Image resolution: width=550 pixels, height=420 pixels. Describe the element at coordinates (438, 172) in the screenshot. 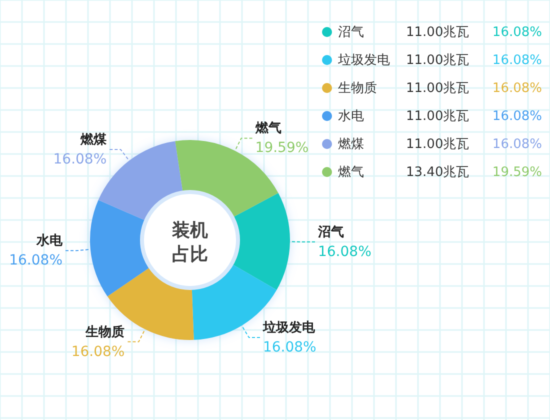

I see `data-label: 13.40兆瓦` at that location.